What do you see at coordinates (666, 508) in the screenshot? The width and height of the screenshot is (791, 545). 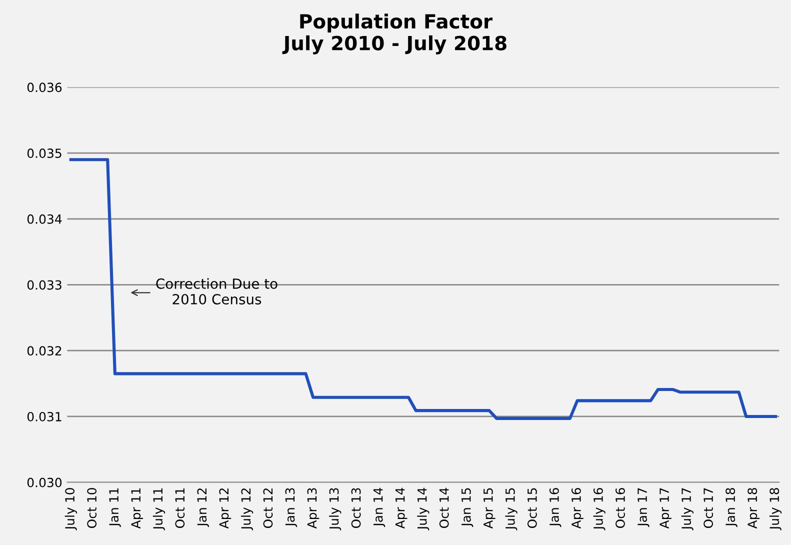 I see `x-tick-label: Apr 17` at bounding box center [666, 508].